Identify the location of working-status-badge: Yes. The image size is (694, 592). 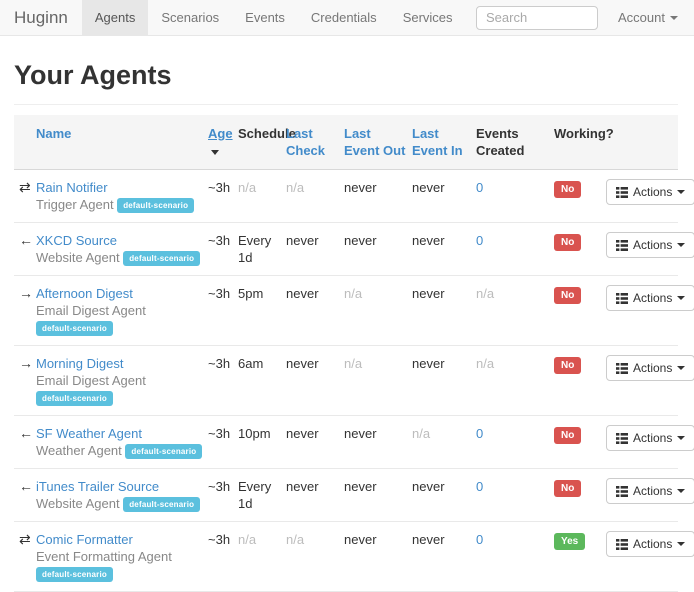
(570, 541).